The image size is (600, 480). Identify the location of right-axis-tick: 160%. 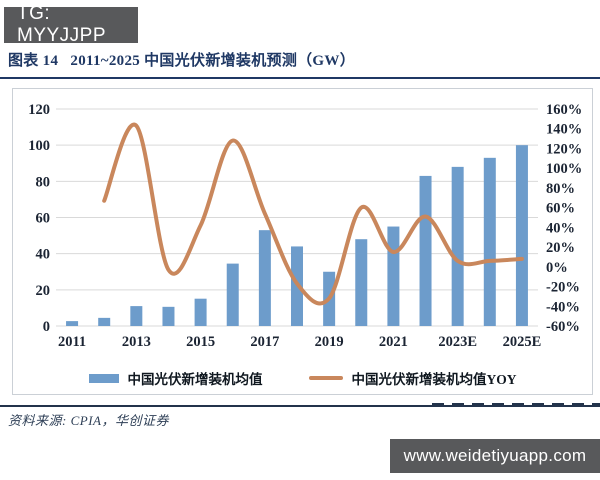
(564, 110).